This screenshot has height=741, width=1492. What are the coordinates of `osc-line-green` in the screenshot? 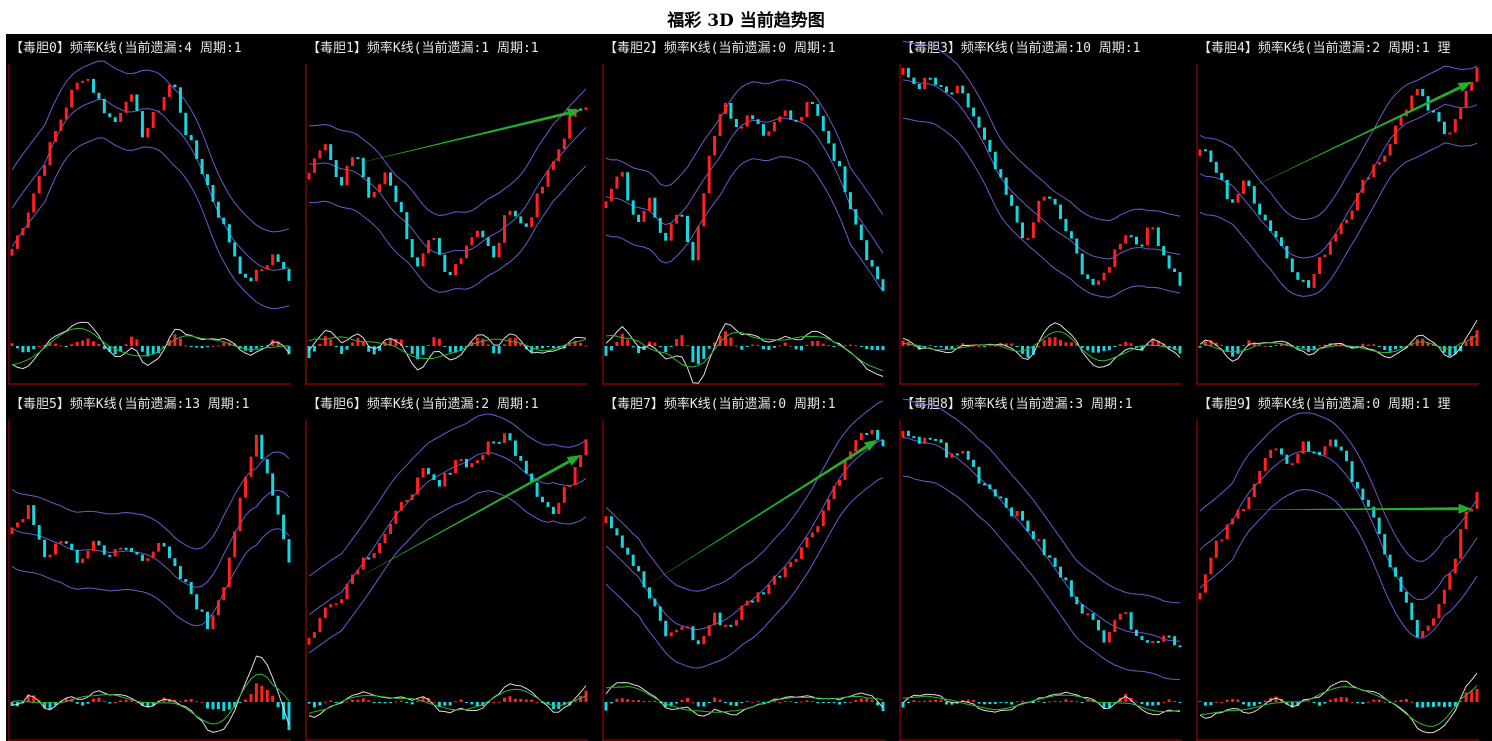 It's located at (150, 699).